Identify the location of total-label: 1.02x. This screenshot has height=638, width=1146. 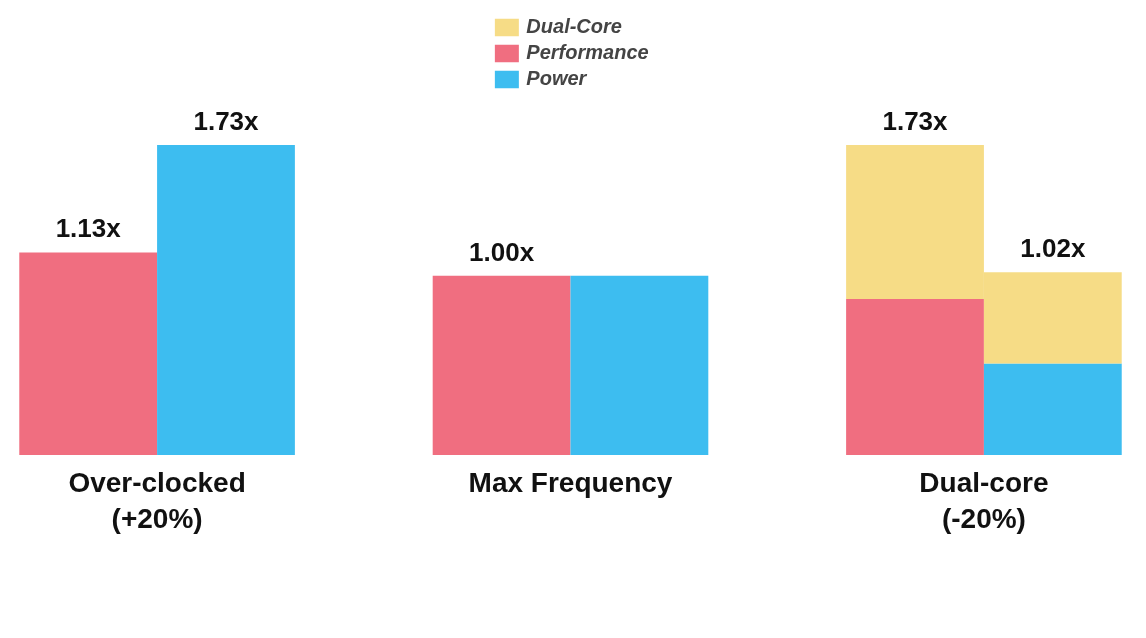
(1053, 247).